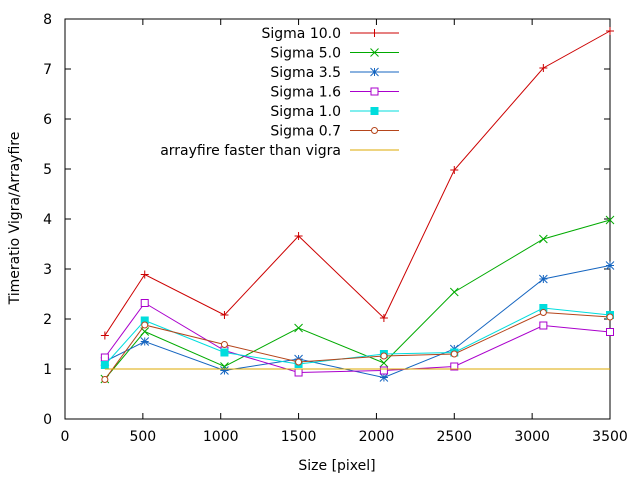 The width and height of the screenshot is (640, 485). Describe the element at coordinates (47, 20) in the screenshot. I see `y-tick-label: 8` at that location.